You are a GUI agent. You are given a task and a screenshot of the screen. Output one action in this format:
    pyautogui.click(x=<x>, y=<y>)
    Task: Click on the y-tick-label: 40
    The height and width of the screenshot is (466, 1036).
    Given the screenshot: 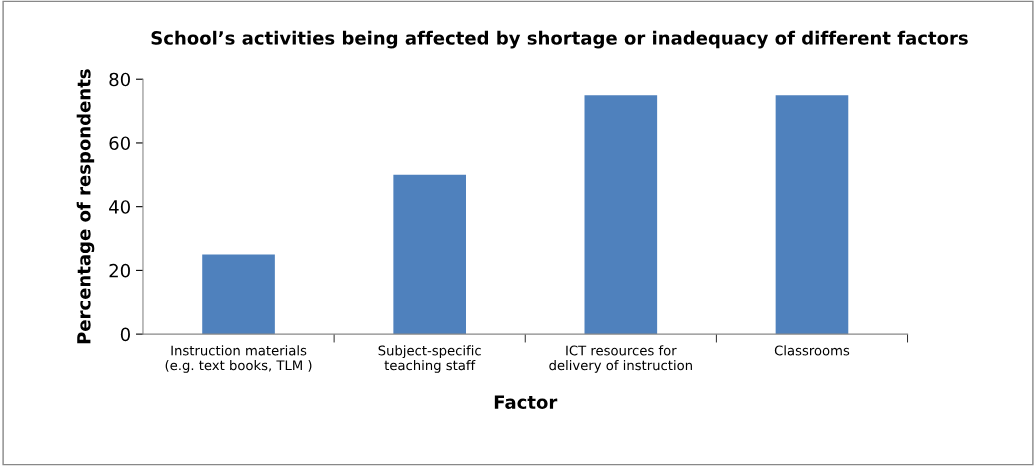 What is the action you would take?
    pyautogui.click(x=119, y=207)
    